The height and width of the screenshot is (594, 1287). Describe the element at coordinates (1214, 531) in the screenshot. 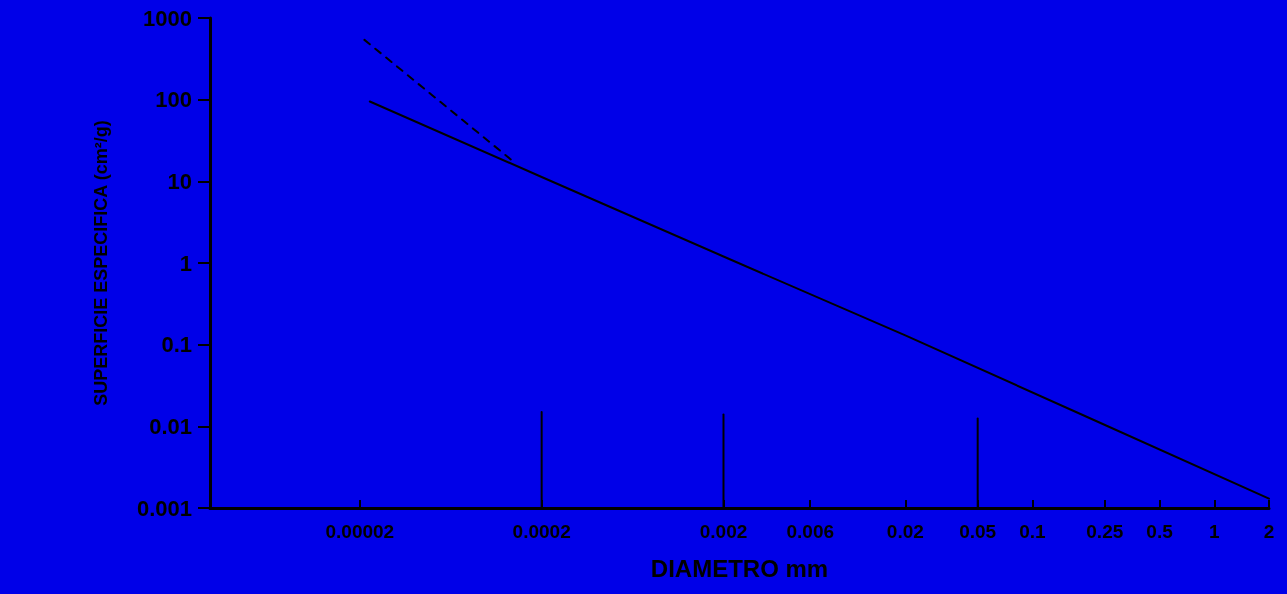

I see `x-tick-label: 1` at that location.